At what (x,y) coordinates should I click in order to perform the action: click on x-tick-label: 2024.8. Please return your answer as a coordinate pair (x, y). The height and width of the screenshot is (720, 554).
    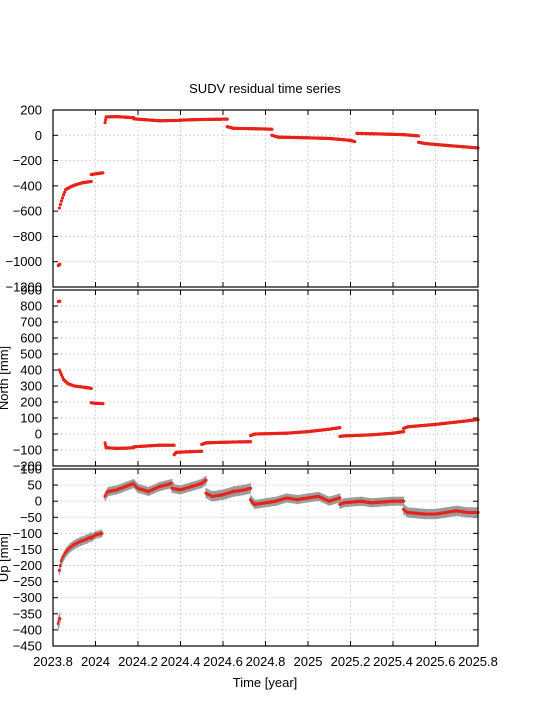
    Looking at the image, I should click on (266, 661).